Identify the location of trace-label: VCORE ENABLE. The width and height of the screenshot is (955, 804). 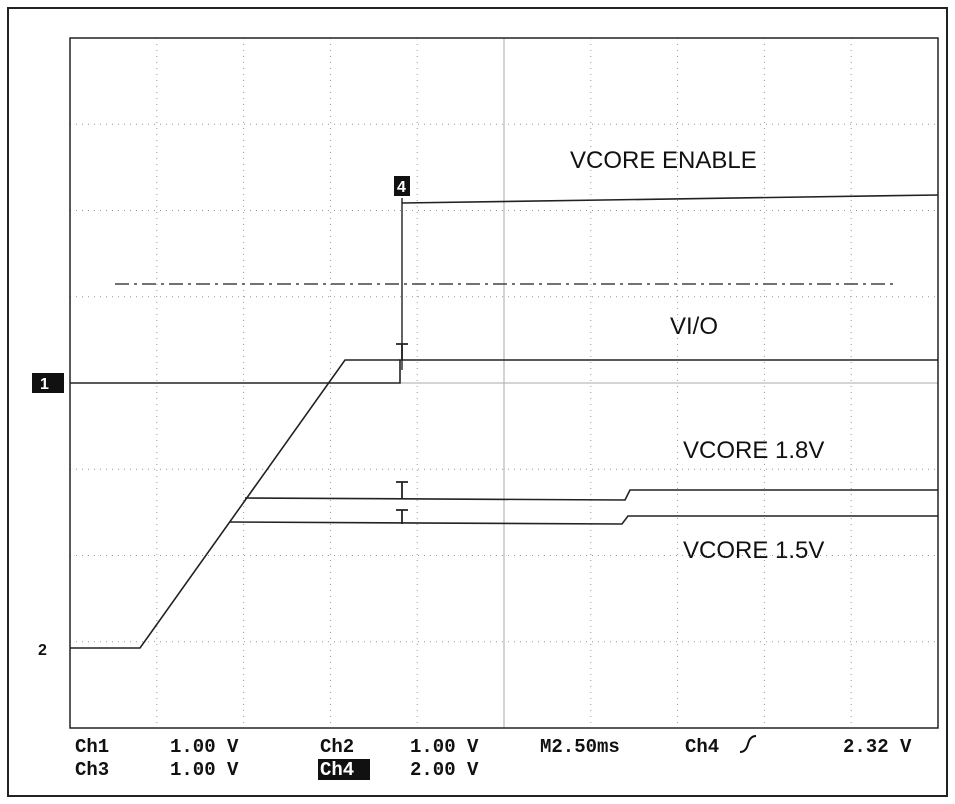
(663, 160).